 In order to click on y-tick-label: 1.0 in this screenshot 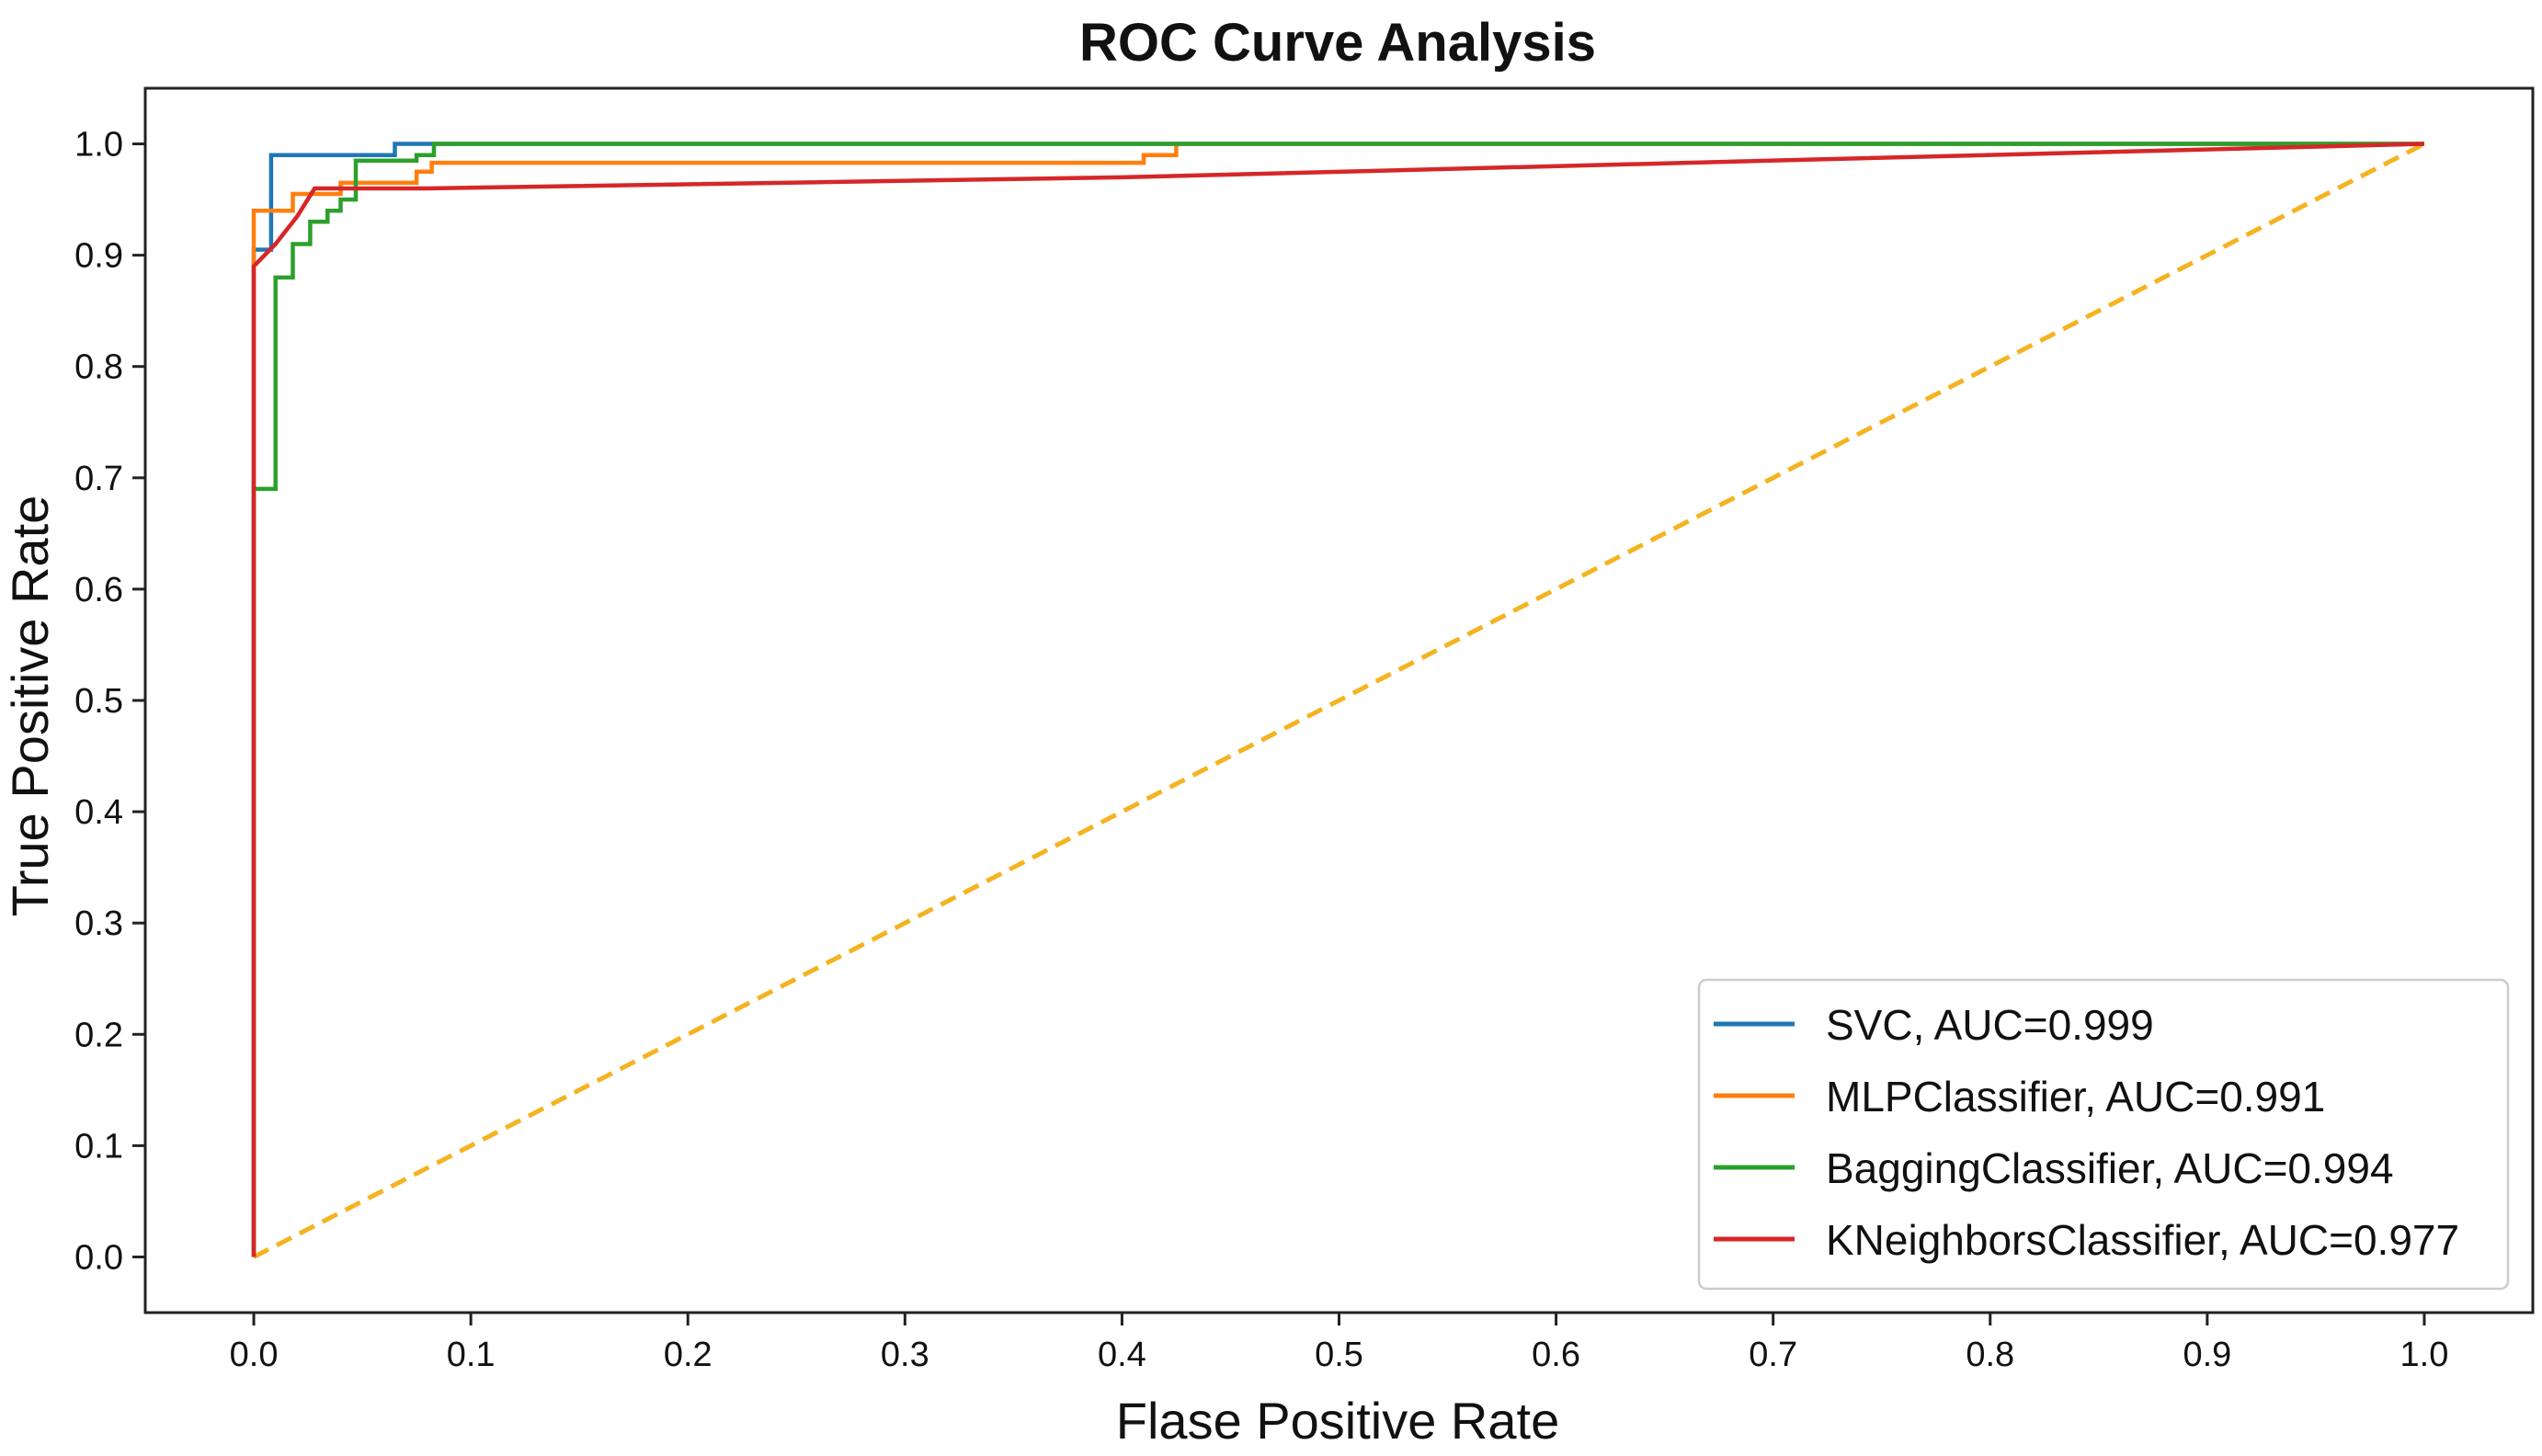, I will do `click(98, 145)`.